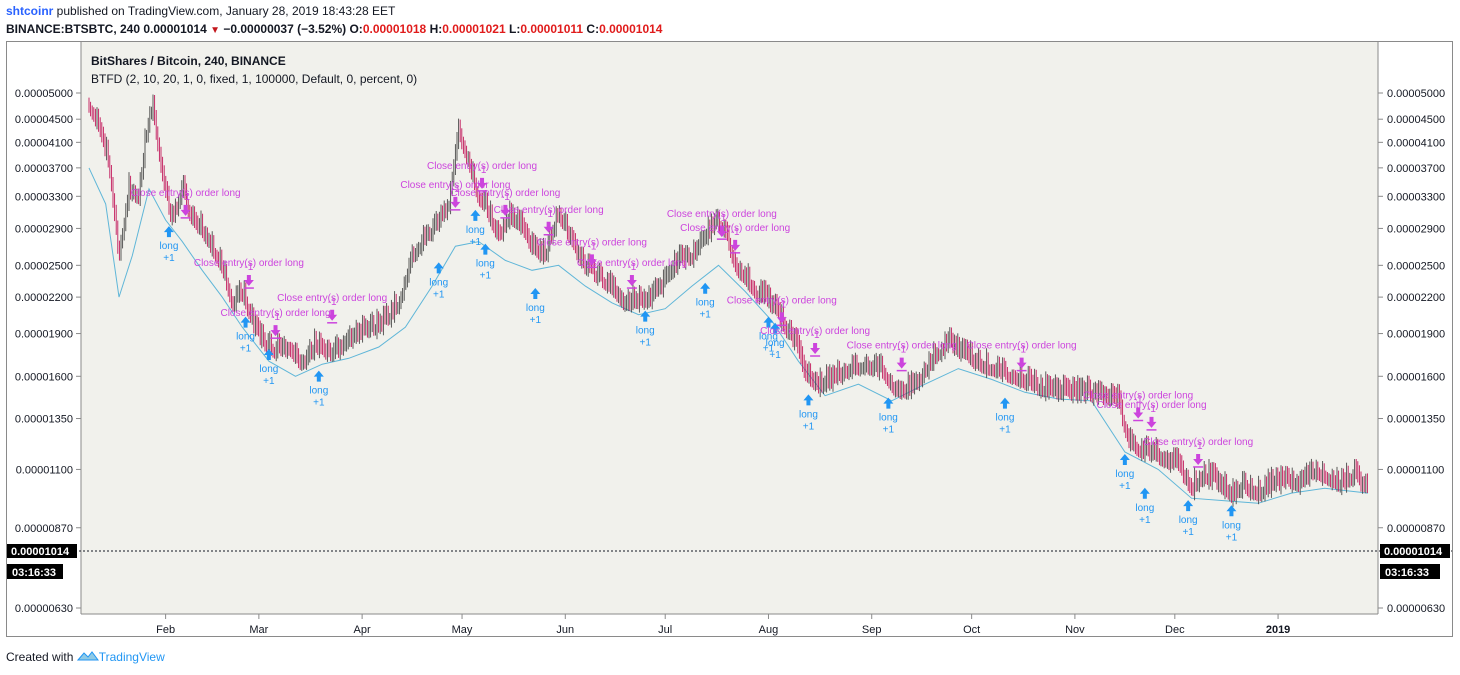 Image resolution: width=1460 pixels, height=675 pixels. What do you see at coordinates (1416, 143) in the screenshot?
I see `y-tick-label-right: 0.00004100` at bounding box center [1416, 143].